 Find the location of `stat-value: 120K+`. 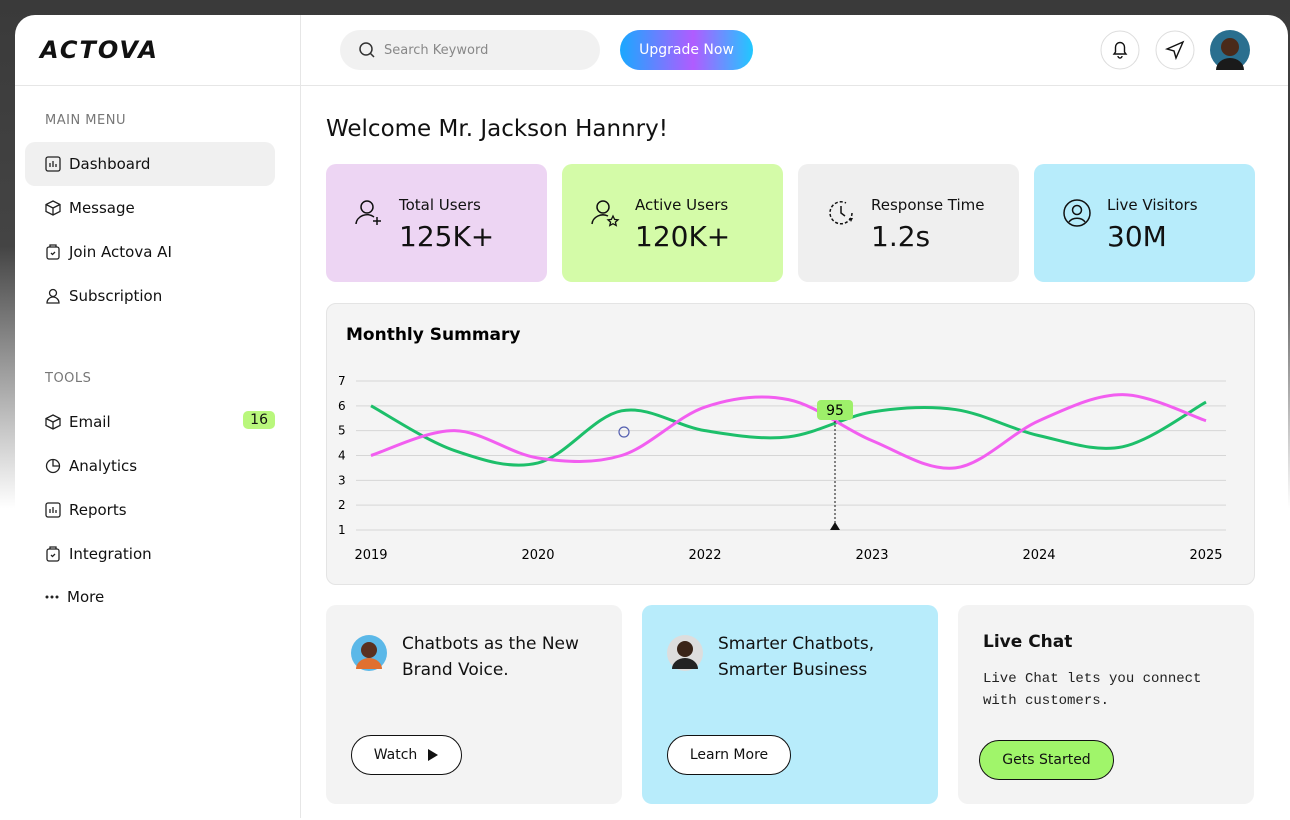

stat-value: 120K+ is located at coordinates (683, 236).